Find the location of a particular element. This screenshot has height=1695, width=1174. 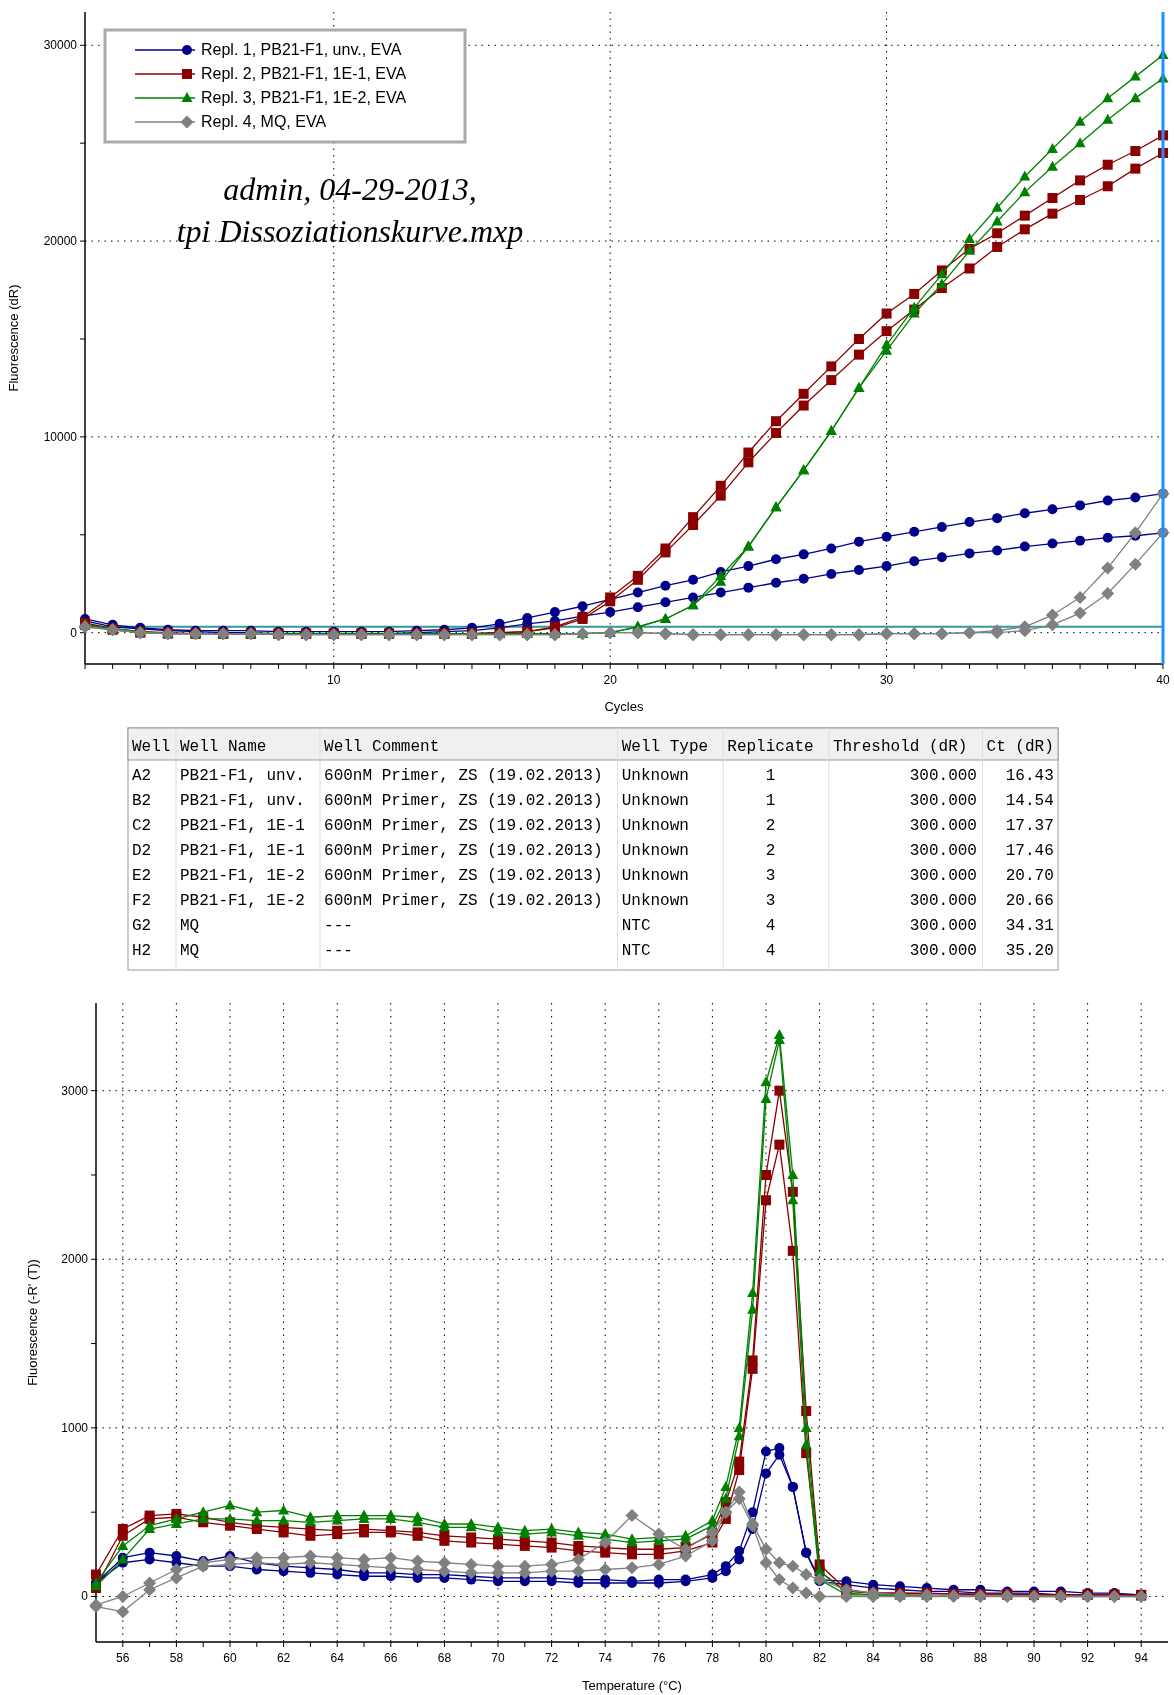

x-tick-label: 94 is located at coordinates (1141, 1658).